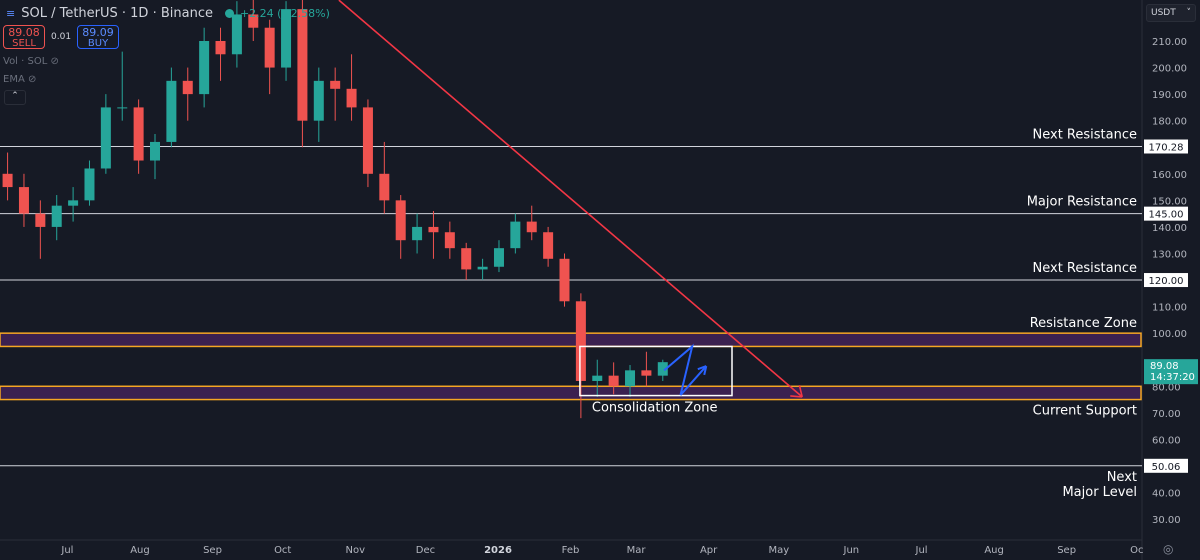  Describe the element at coordinates (14, 79) in the screenshot. I see `indicator-label: EMA` at that location.